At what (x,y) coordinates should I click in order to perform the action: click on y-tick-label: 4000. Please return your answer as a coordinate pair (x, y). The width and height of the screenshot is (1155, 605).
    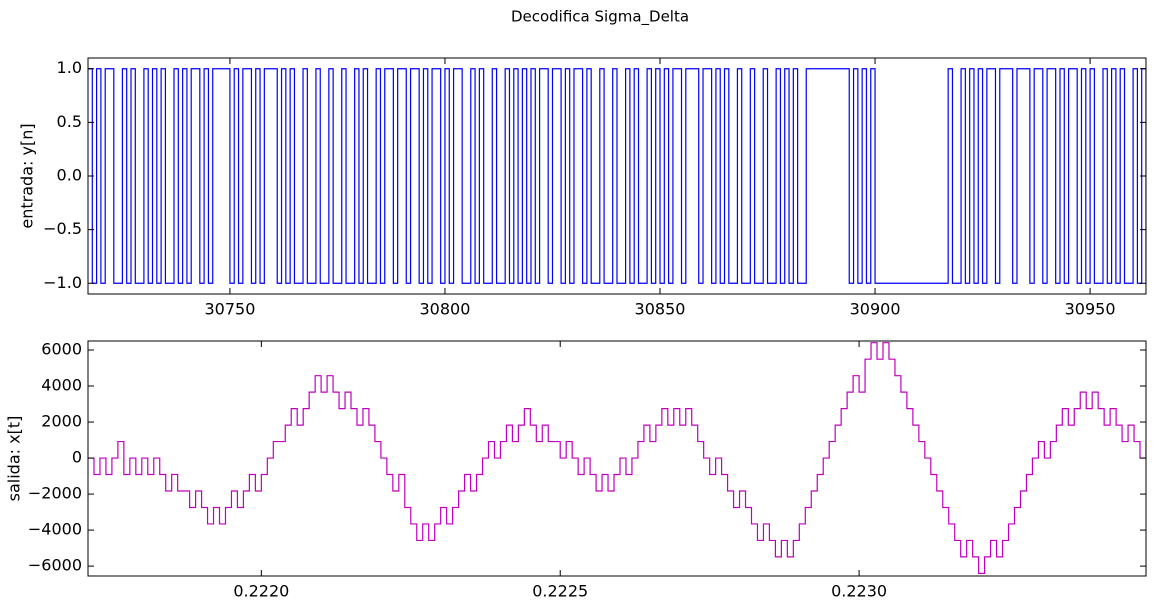
    Looking at the image, I should click on (61, 385).